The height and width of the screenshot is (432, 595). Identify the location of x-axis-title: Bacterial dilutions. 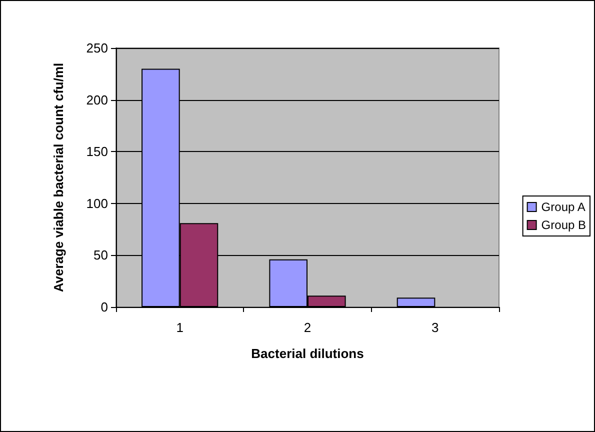
(307, 353).